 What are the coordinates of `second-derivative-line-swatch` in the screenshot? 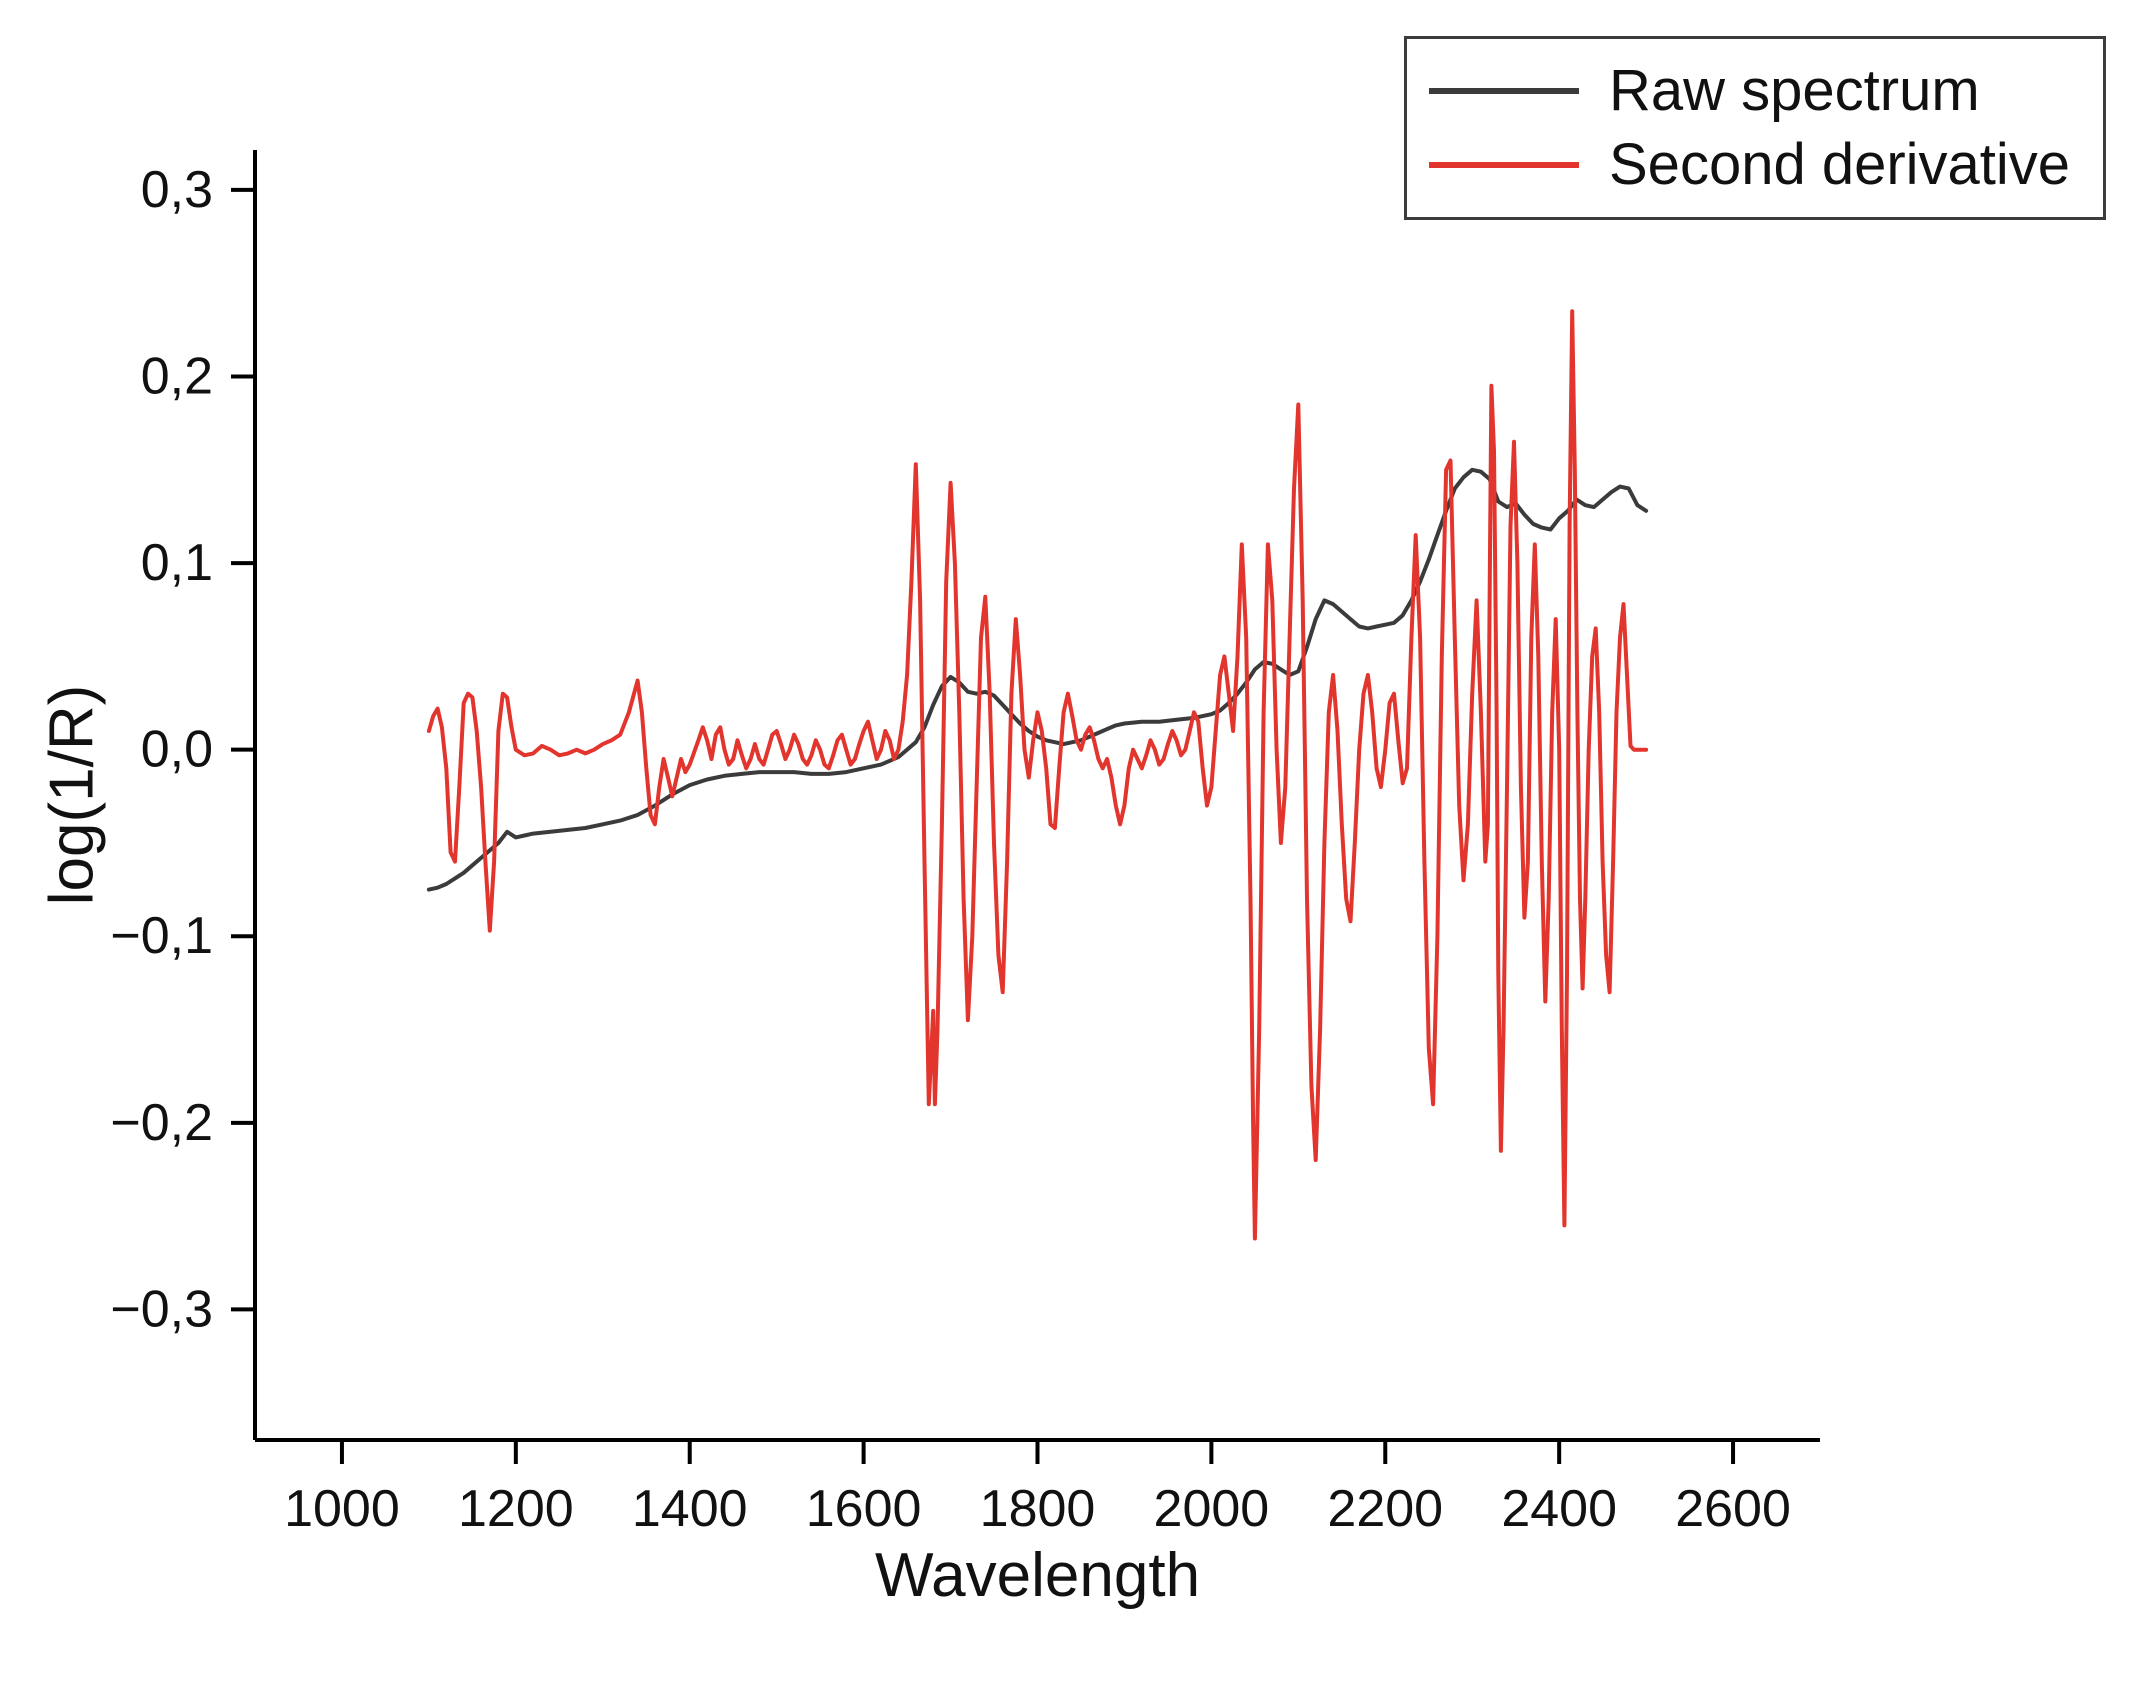 It's located at (1504, 165).